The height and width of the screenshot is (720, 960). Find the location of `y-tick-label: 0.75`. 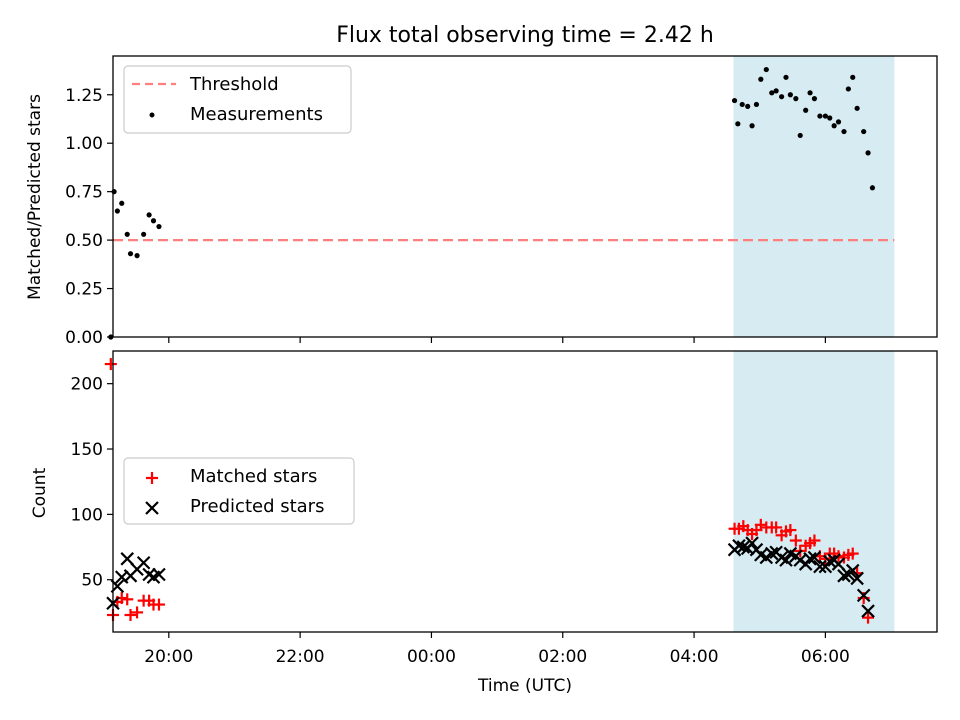

y-tick-label: 0.75 is located at coordinates (84, 193).